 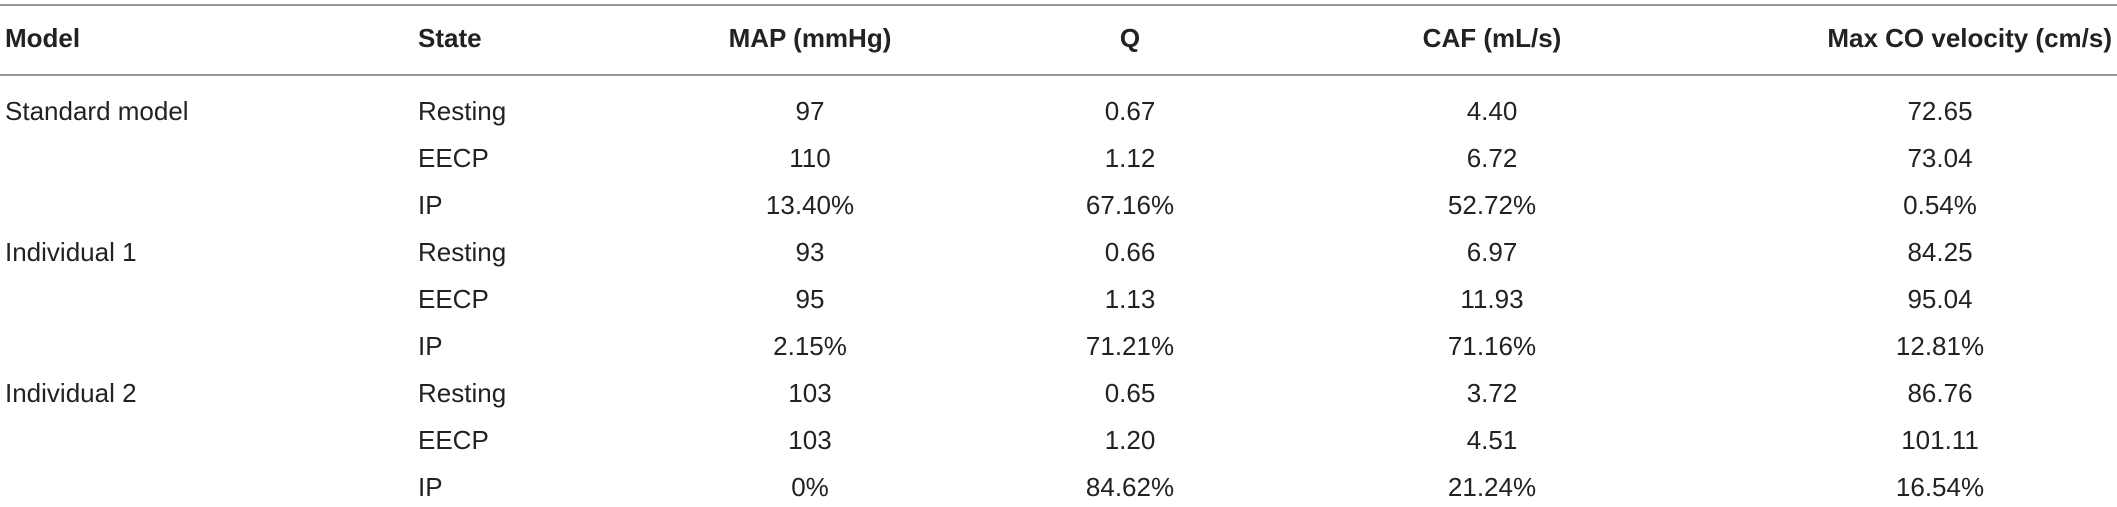 What do you see at coordinates (1130, 393) in the screenshot?
I see `q-cell: 0.65` at bounding box center [1130, 393].